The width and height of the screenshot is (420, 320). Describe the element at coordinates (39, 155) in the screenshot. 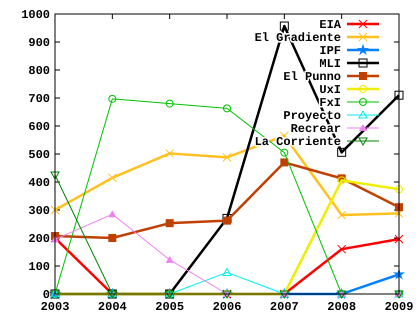

I see `y-tick-label: 500` at that location.